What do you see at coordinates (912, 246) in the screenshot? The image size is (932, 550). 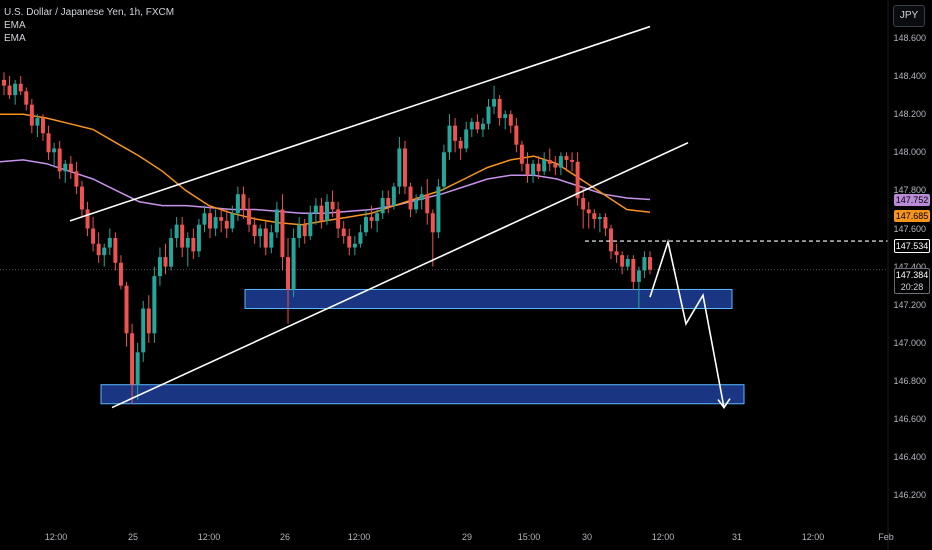 I see `level-price-tag: 147.534` at bounding box center [912, 246].